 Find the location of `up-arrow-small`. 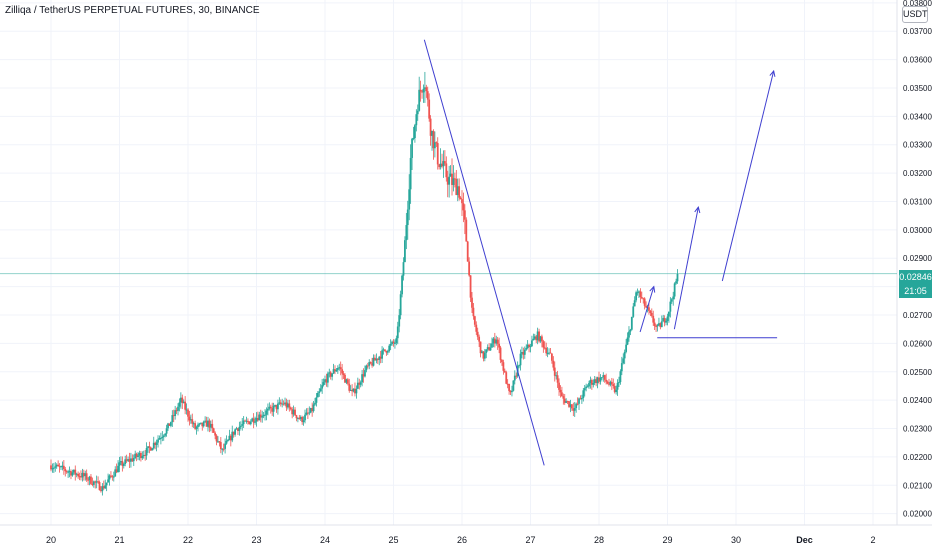

up-arrow-small is located at coordinates (647, 309).